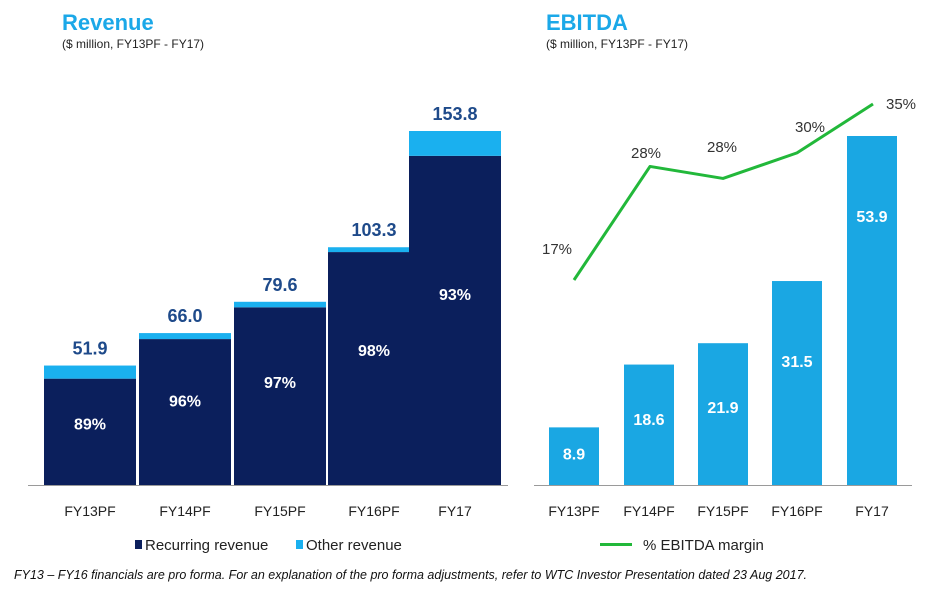 This screenshot has width=940, height=608. I want to click on revenue-total-label-0: 51.9, so click(89, 349).